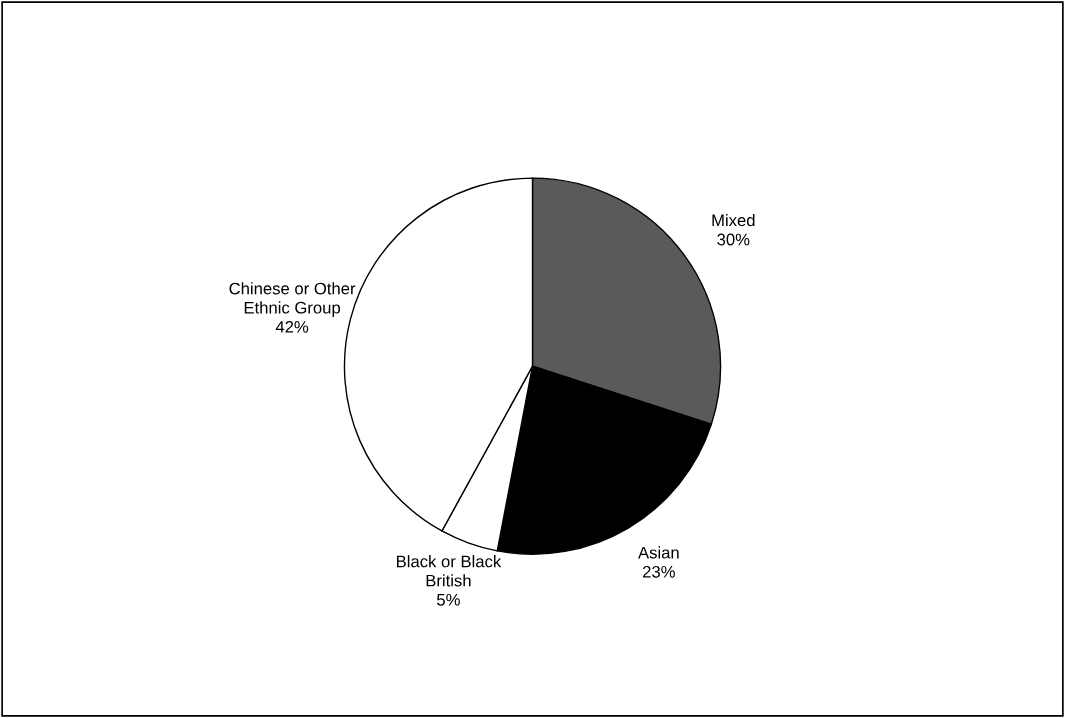 The width and height of the screenshot is (1065, 718). What do you see at coordinates (659, 571) in the screenshot?
I see `data-label: 23%` at bounding box center [659, 571].